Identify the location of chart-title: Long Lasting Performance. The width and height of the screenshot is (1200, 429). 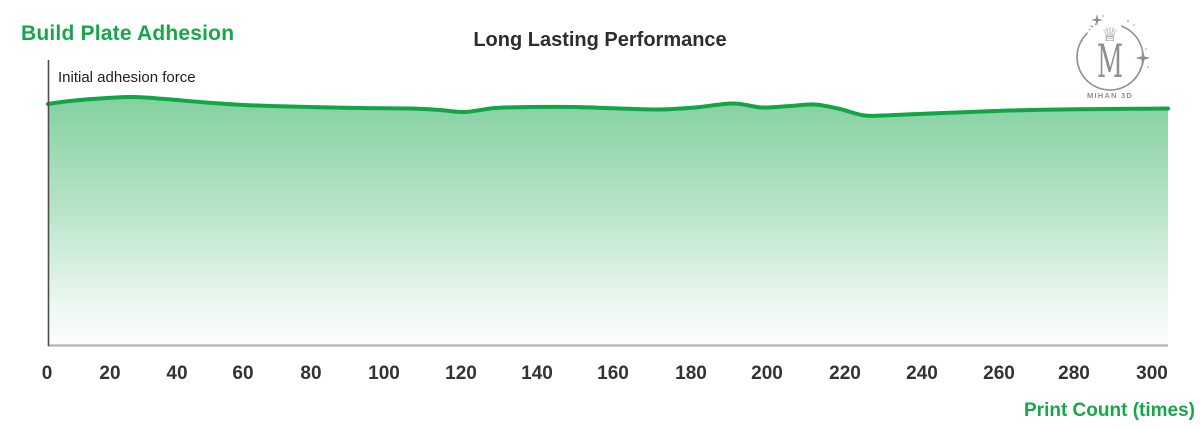
(600, 40).